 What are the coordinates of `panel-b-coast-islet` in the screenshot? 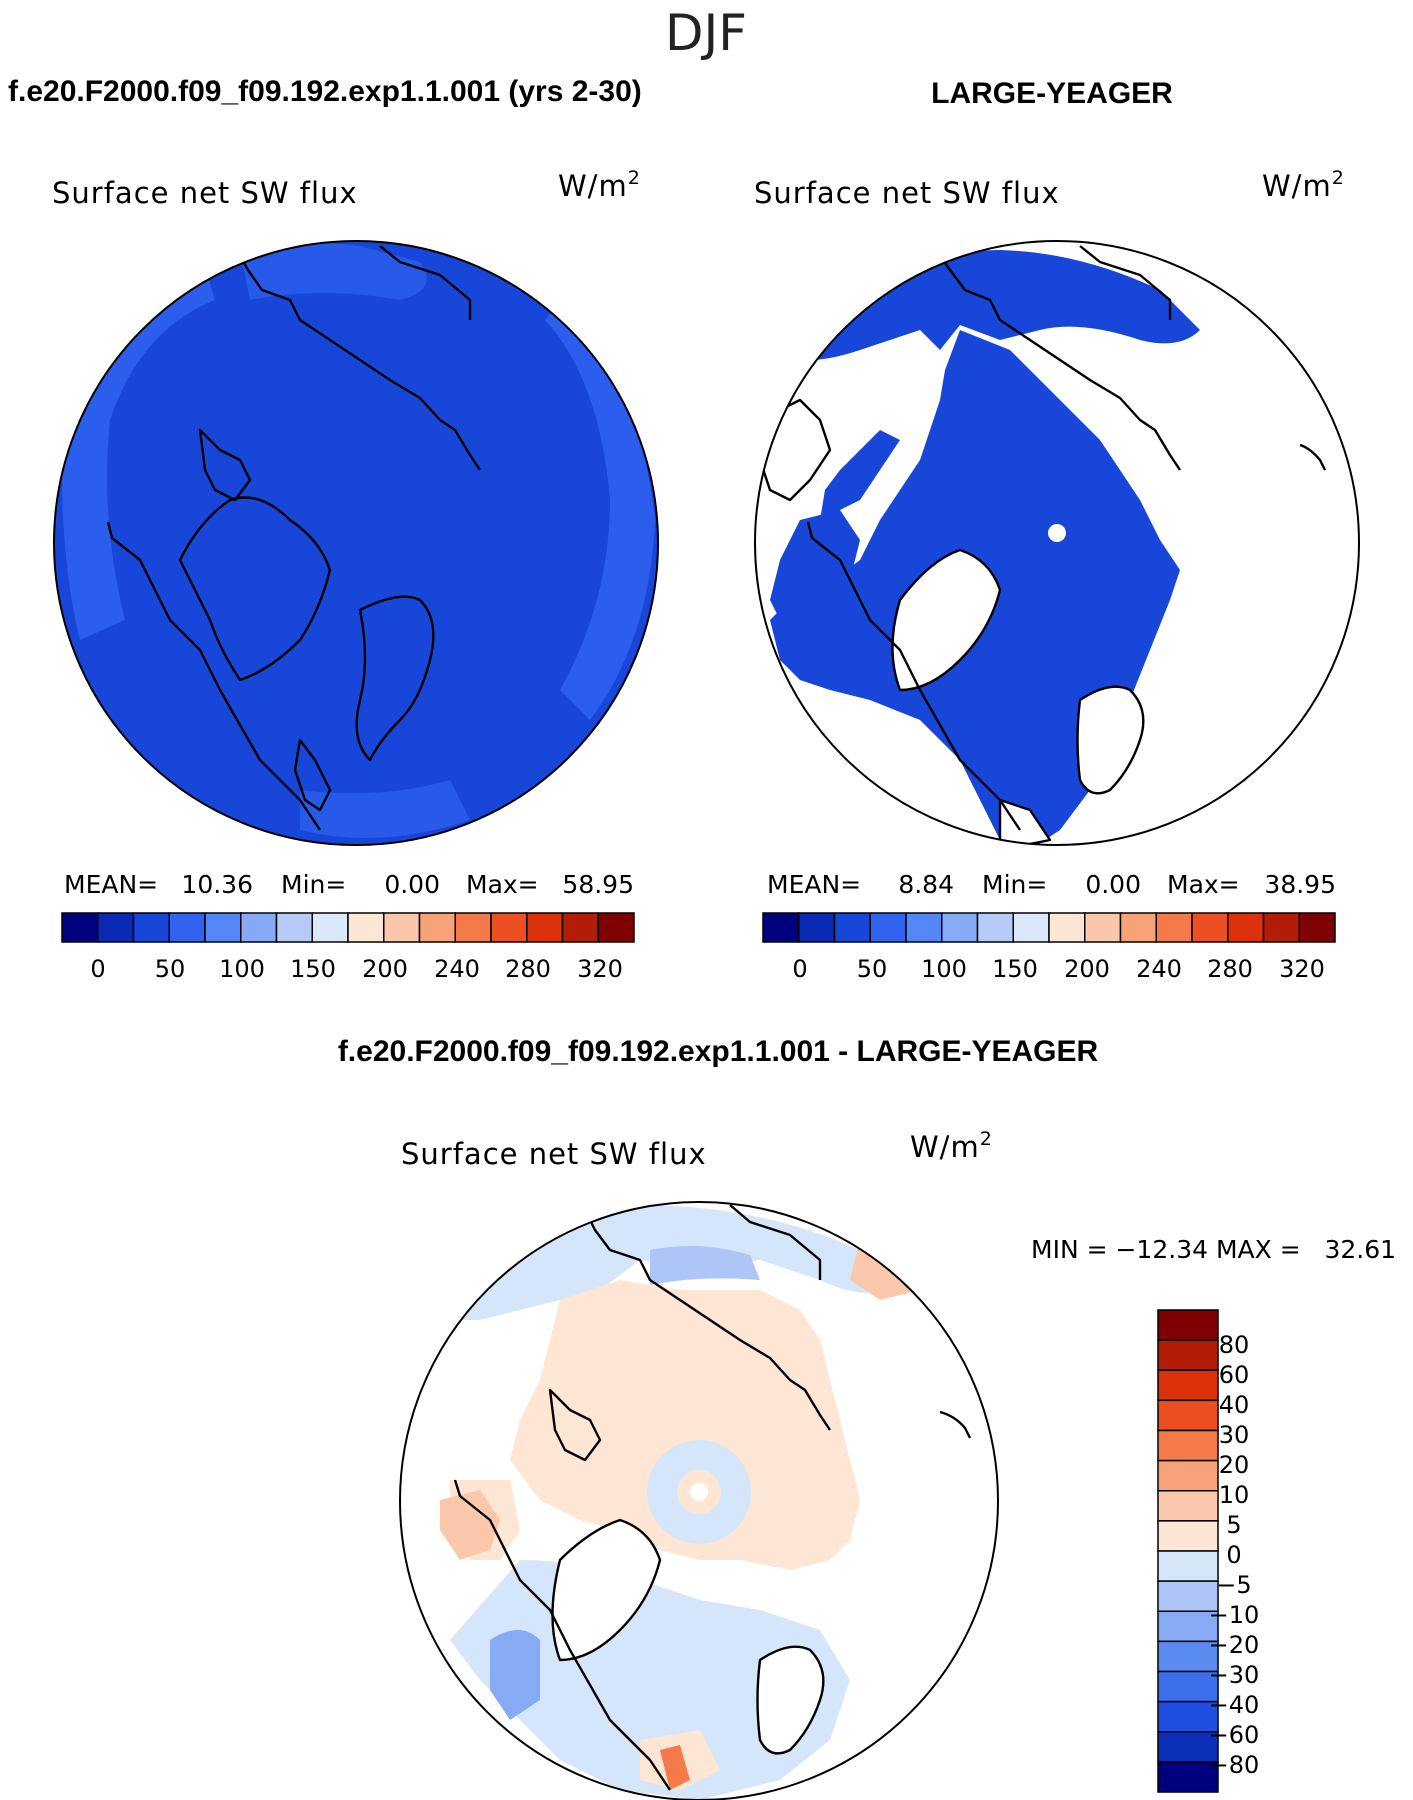 It's located at (1313, 457).